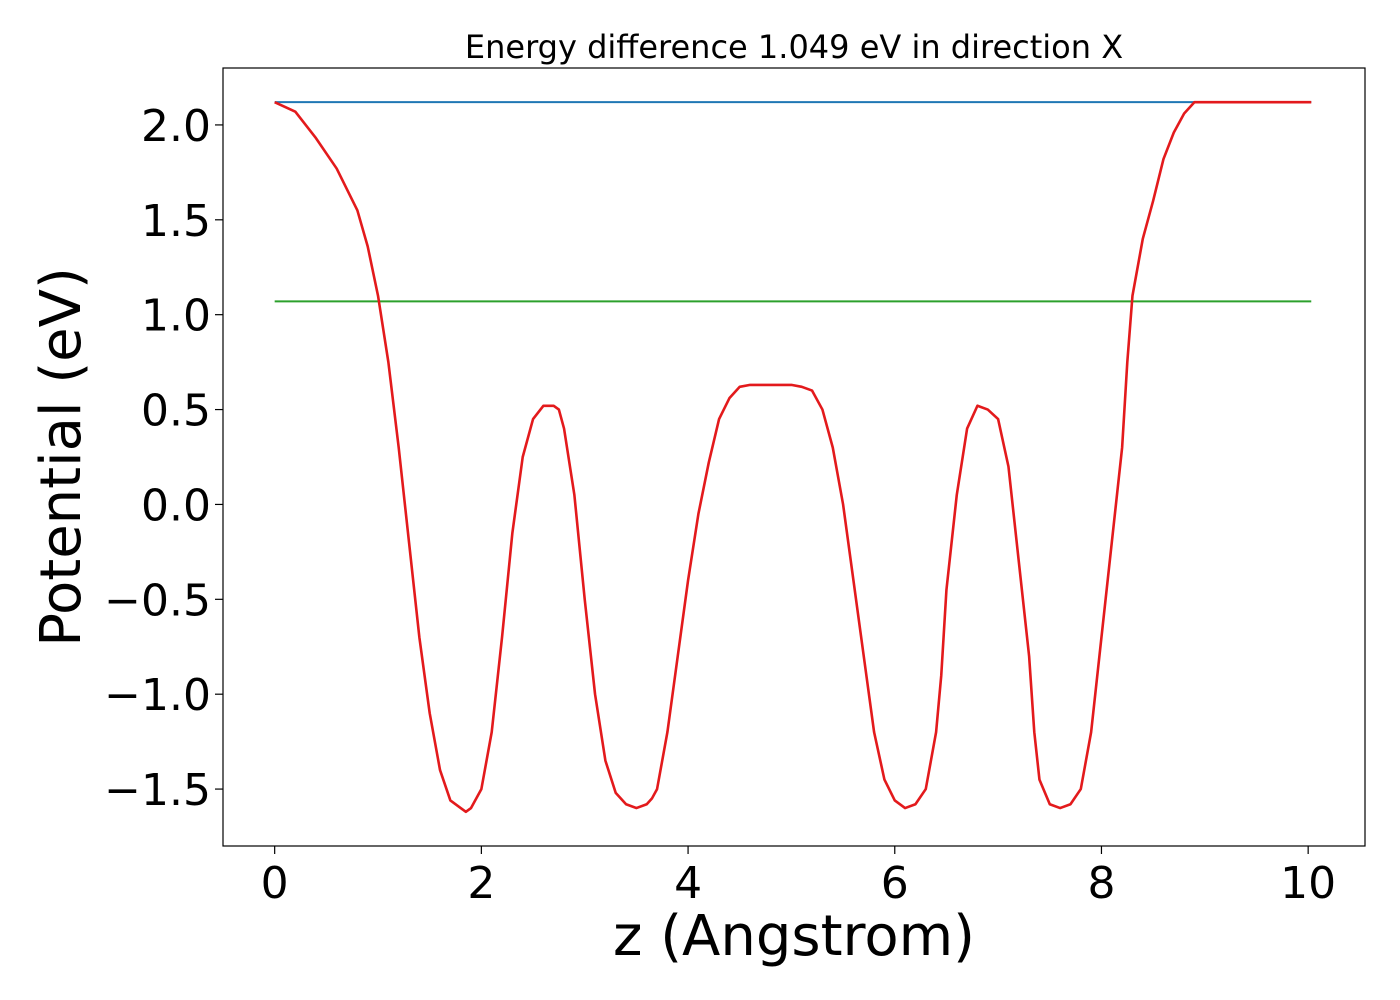  What do you see at coordinates (176, 316) in the screenshot?
I see `y-tick-label: 1.0` at bounding box center [176, 316].